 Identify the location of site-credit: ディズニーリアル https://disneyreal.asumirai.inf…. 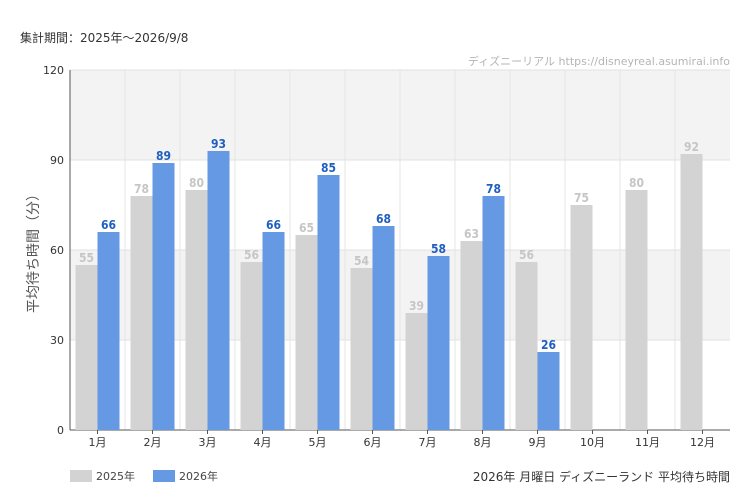
(598, 61).